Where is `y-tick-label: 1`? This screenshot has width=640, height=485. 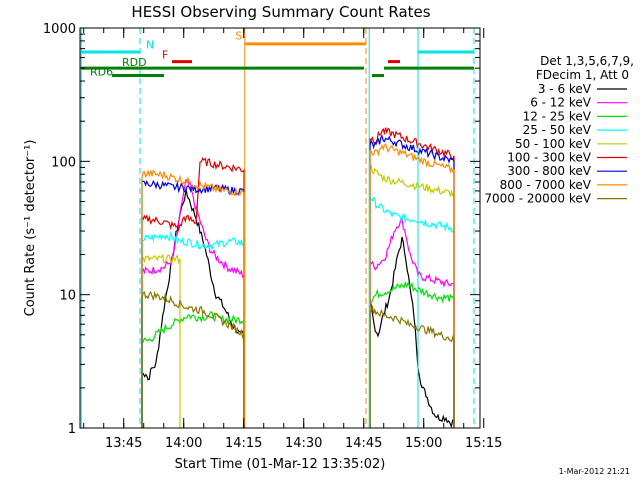 y-tick-label: 1 is located at coordinates (72, 429).